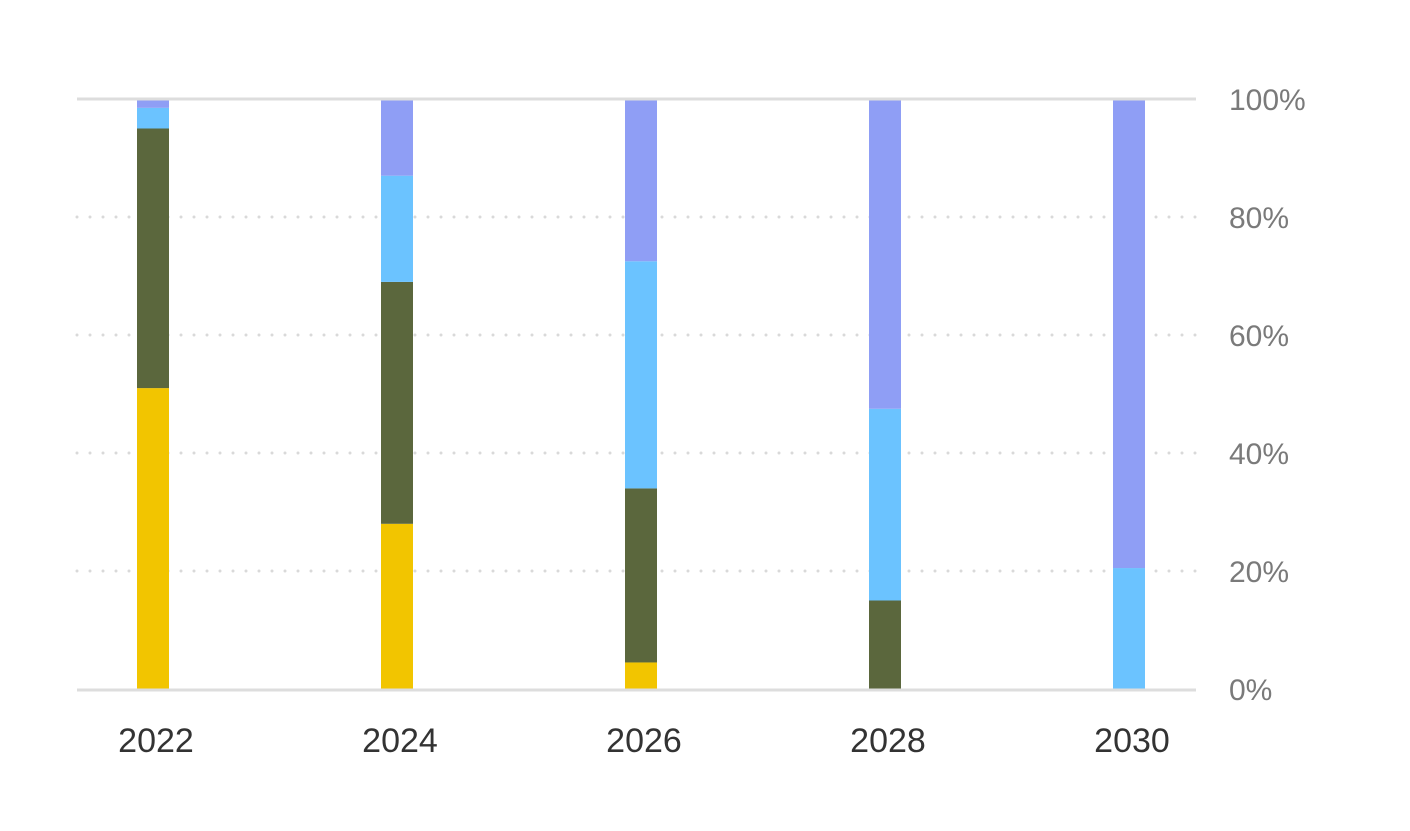  Describe the element at coordinates (1259, 218) in the screenshot. I see `y-tick-label-80: 80%` at that location.